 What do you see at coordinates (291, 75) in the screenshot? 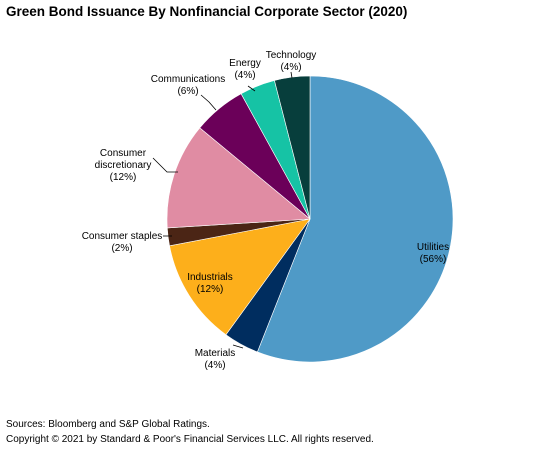
I see `leader-line-technology` at bounding box center [291, 75].